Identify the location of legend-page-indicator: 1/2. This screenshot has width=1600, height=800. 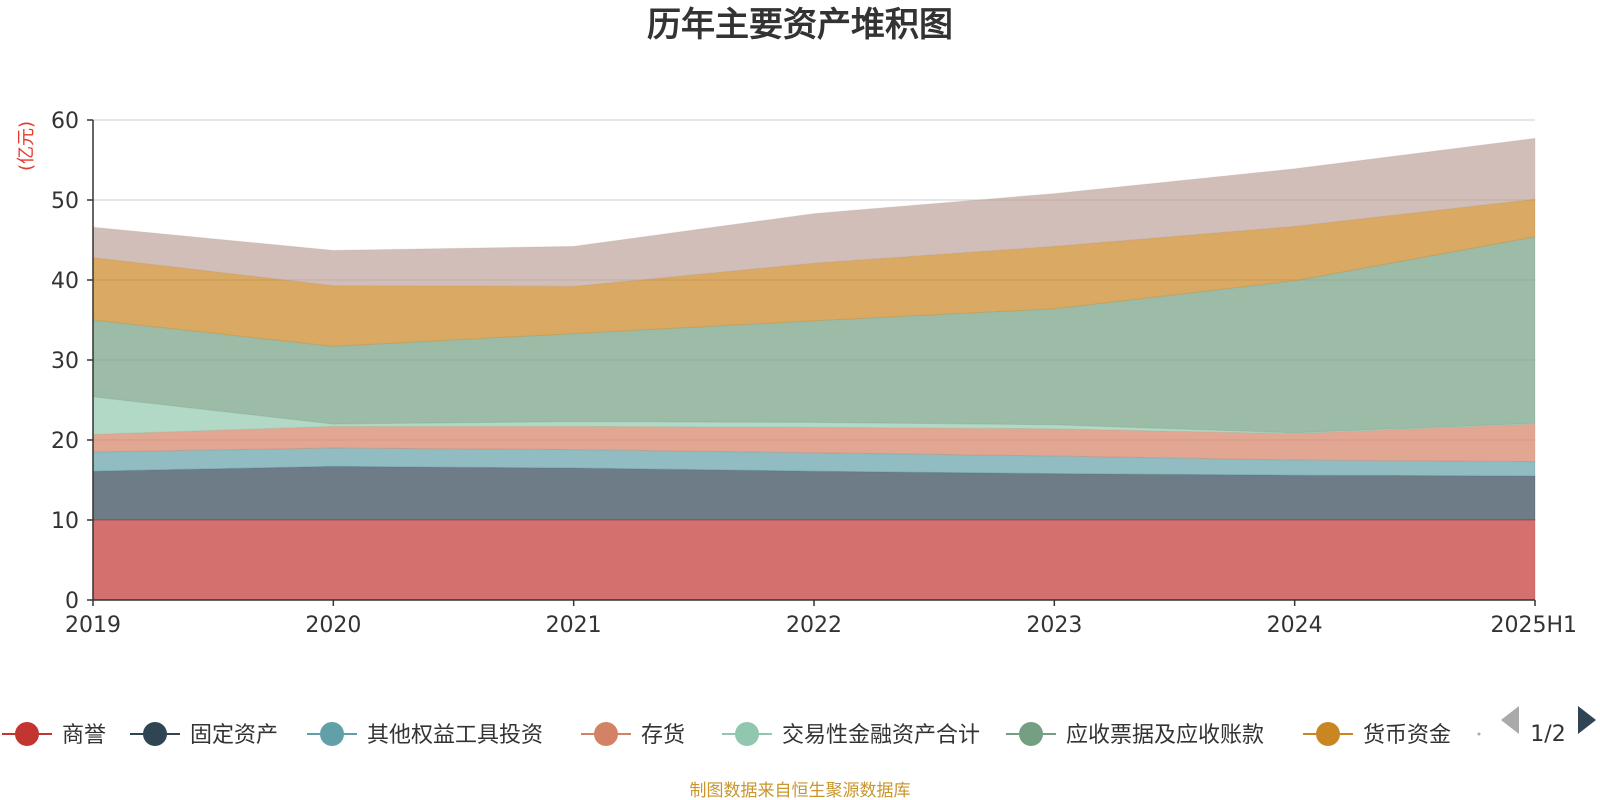
(1547, 734).